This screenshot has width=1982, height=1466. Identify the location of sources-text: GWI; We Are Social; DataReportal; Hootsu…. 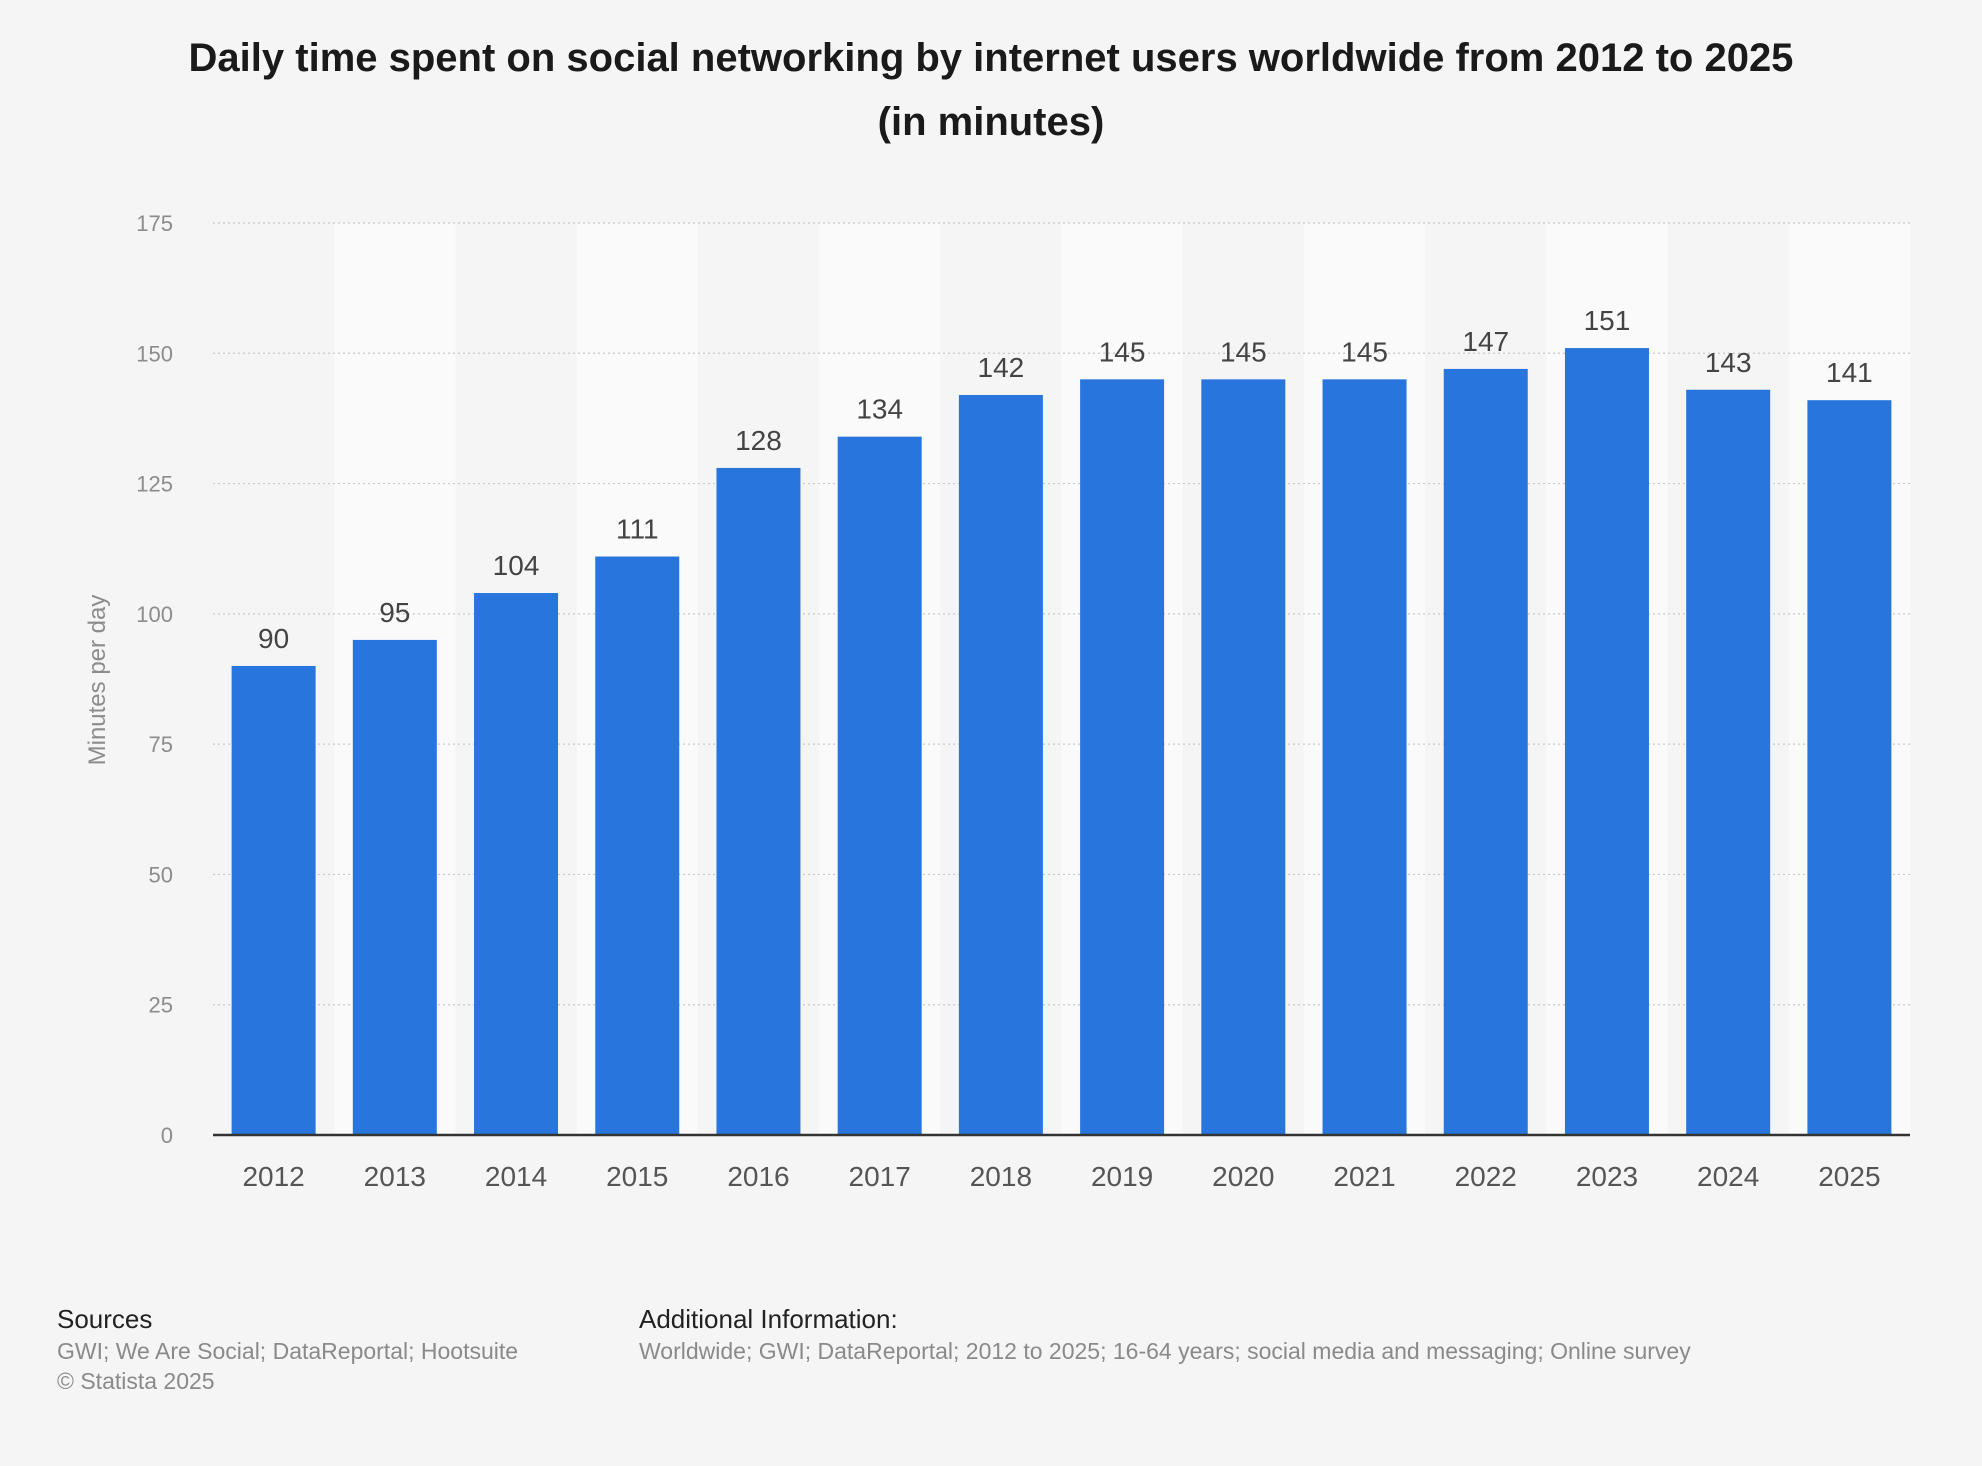
(288, 1351).